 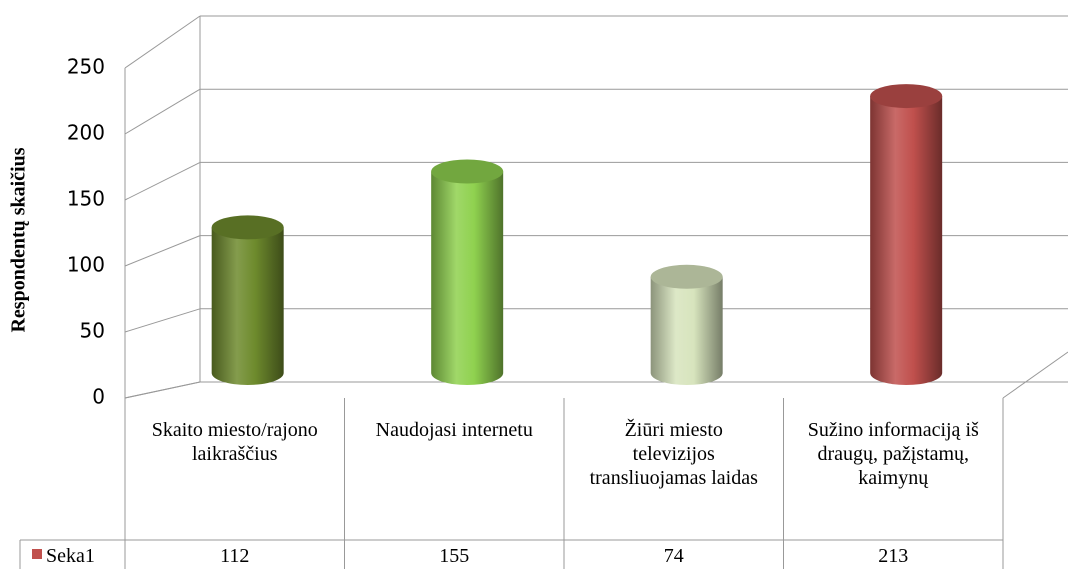 What do you see at coordinates (86, 67) in the screenshot?
I see `y-tick-label: 250` at bounding box center [86, 67].